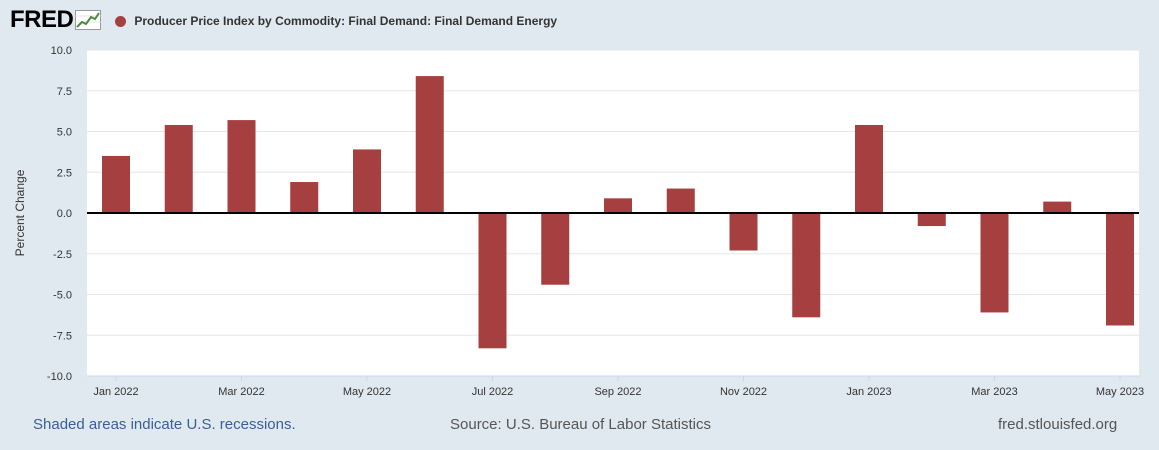 This screenshot has height=450, width=1159. I want to click on x-tick-label: May 2023, so click(1120, 392).